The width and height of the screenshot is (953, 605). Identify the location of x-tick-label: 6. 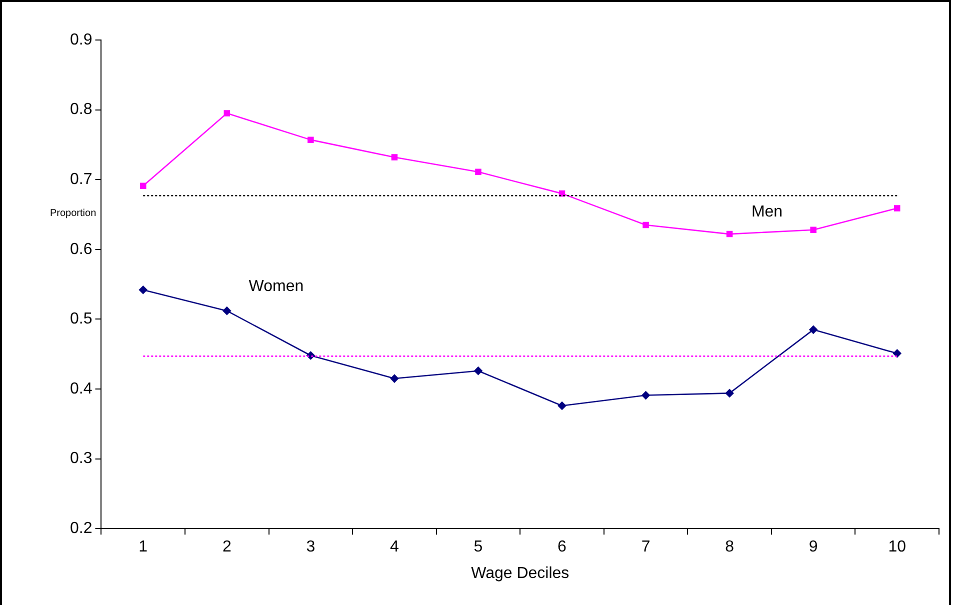
(562, 547).